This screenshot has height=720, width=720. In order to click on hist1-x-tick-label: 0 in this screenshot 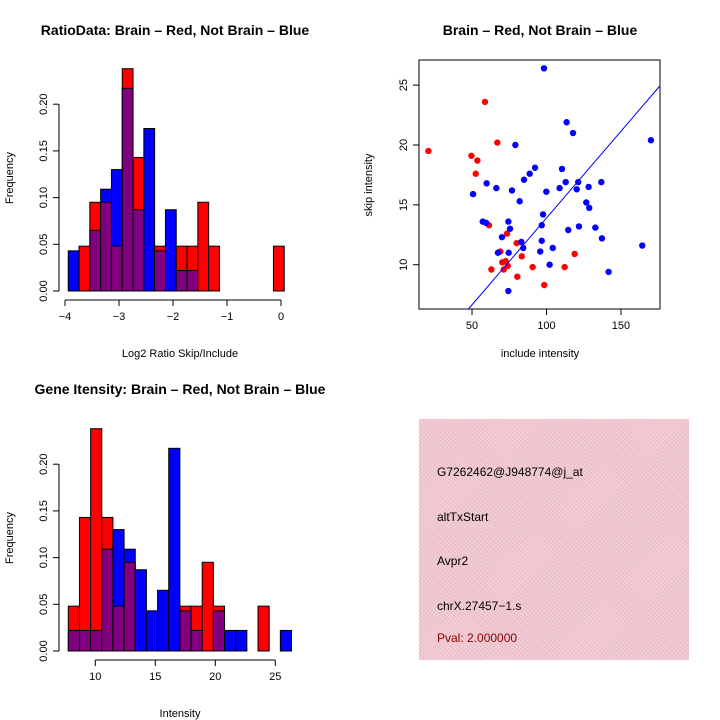, I will do `click(281, 317)`.